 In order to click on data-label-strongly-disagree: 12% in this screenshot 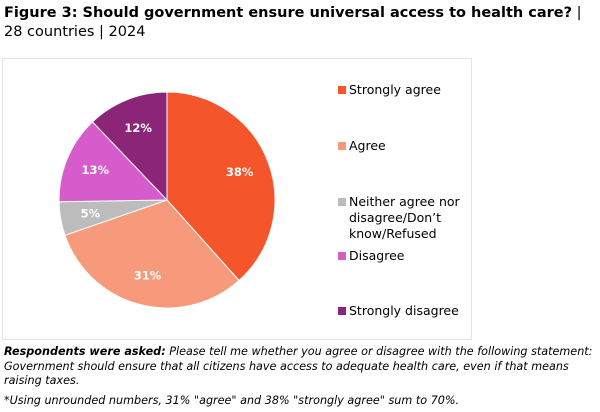, I will do `click(138, 128)`.